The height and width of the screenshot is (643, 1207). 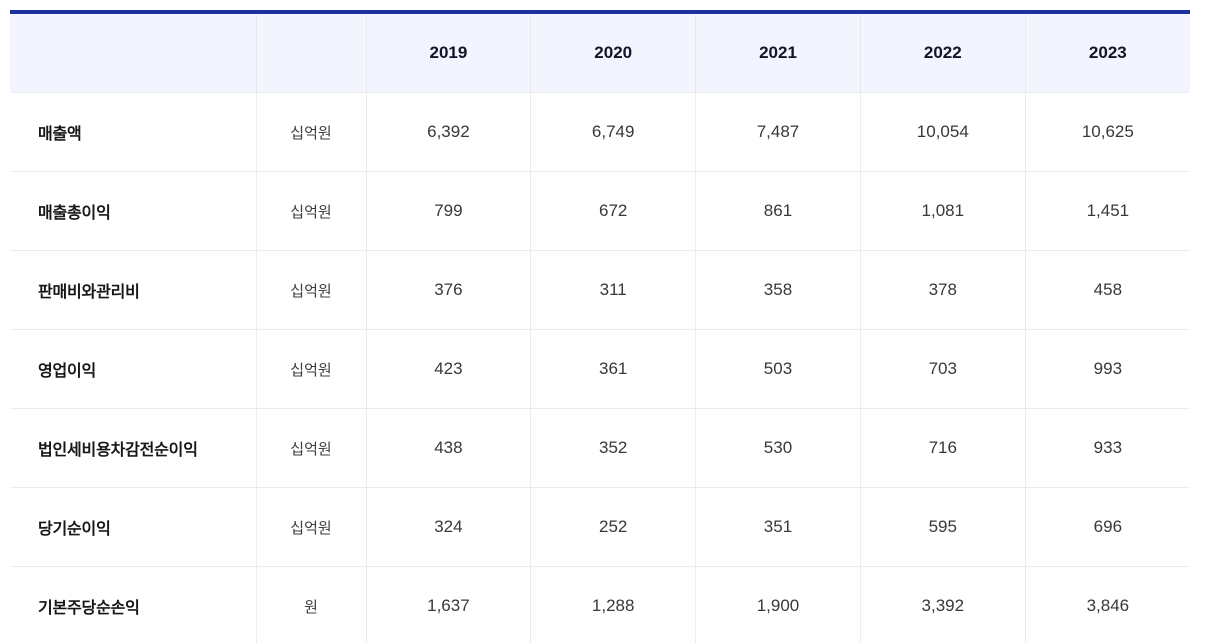 What do you see at coordinates (613, 448) in the screenshot?
I see `value-cell: 352` at bounding box center [613, 448].